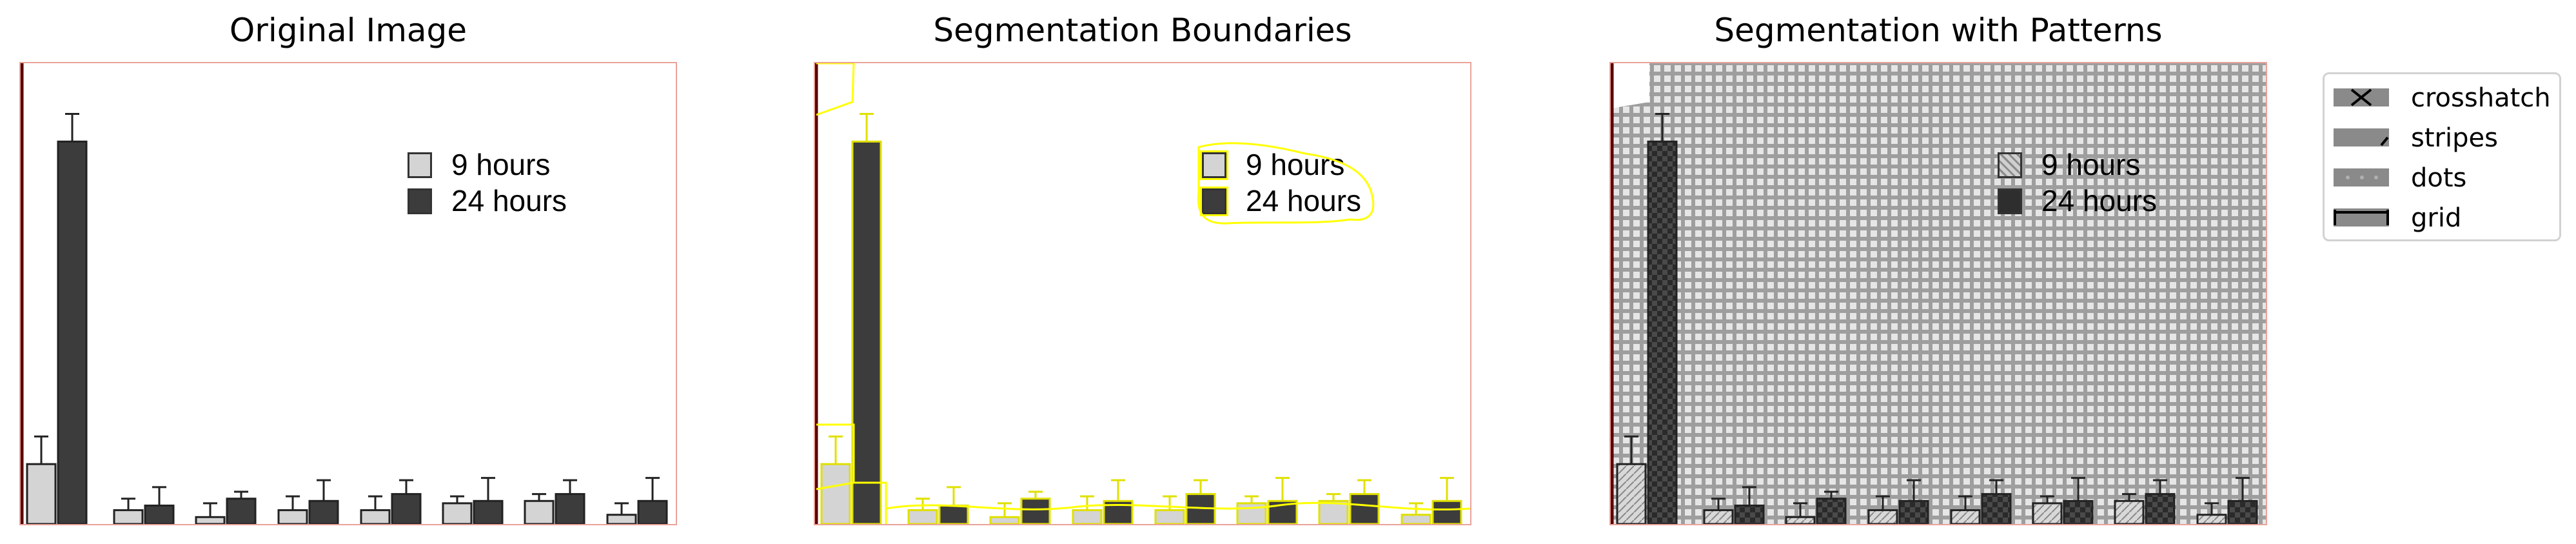  What do you see at coordinates (2361, 177) in the screenshot?
I see `dots-icon` at bounding box center [2361, 177].